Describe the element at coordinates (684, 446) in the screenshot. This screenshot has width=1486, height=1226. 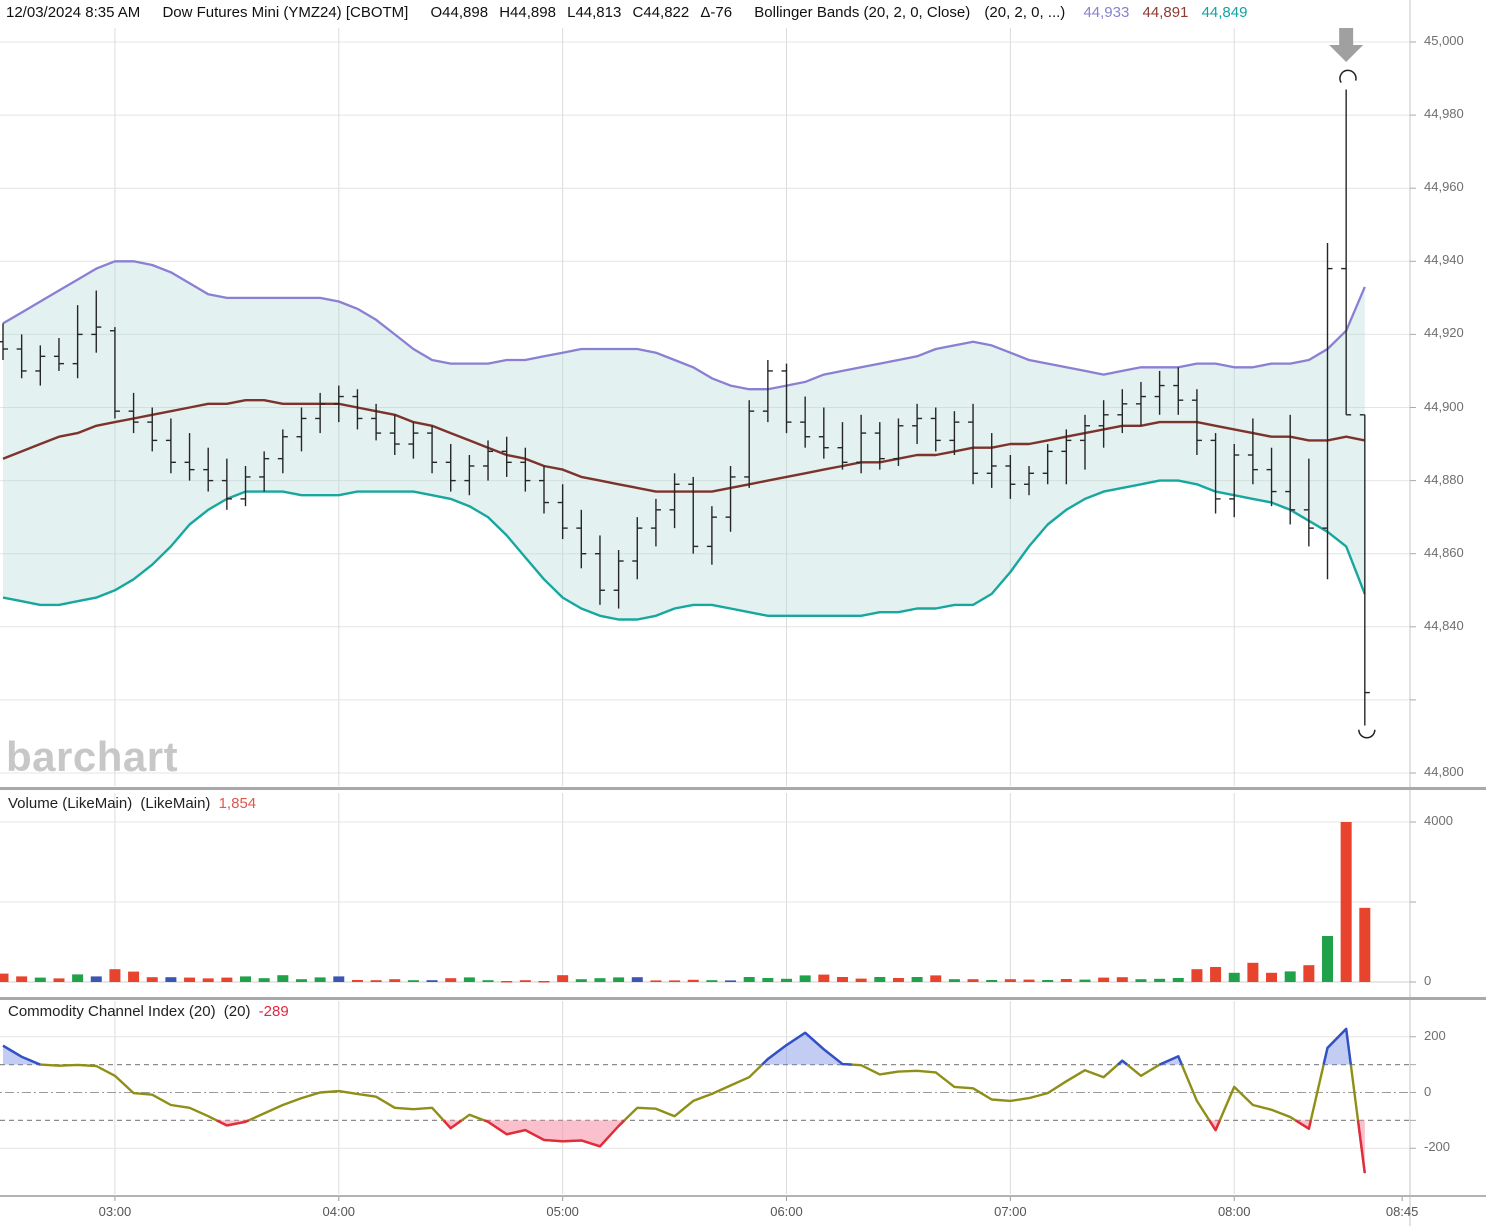
I see `bollinger-middle-band` at that location.